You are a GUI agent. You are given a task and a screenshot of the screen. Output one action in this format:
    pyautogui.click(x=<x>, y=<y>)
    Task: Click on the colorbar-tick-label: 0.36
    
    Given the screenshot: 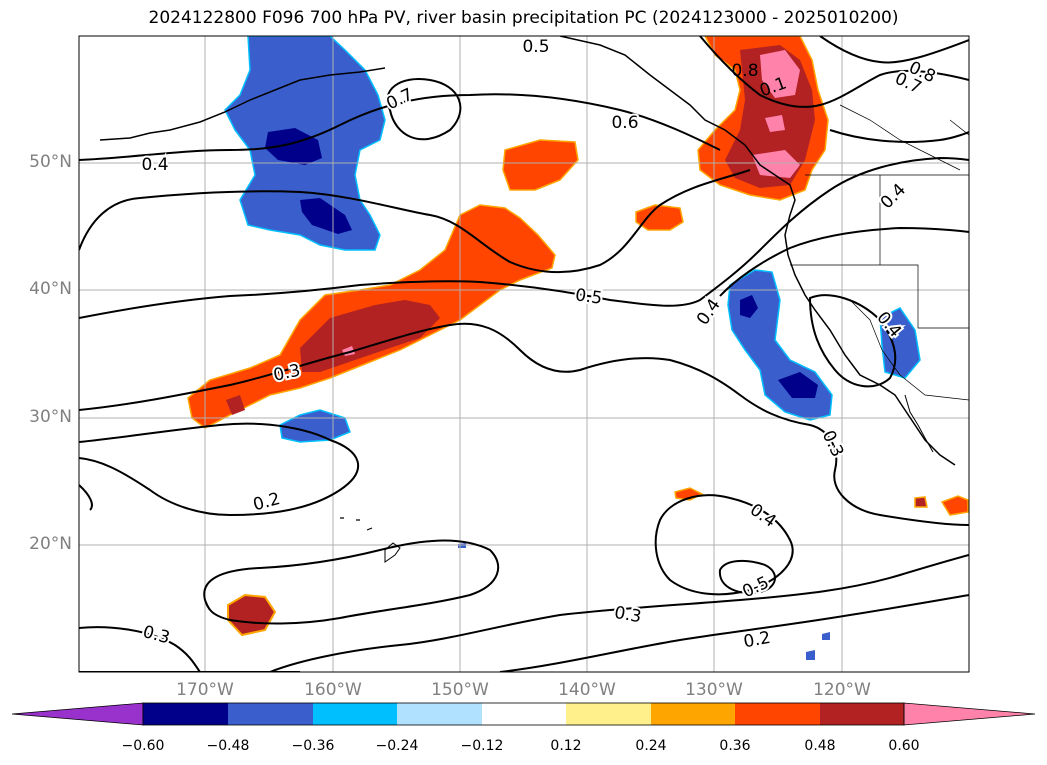 What is the action you would take?
    pyautogui.click(x=735, y=746)
    